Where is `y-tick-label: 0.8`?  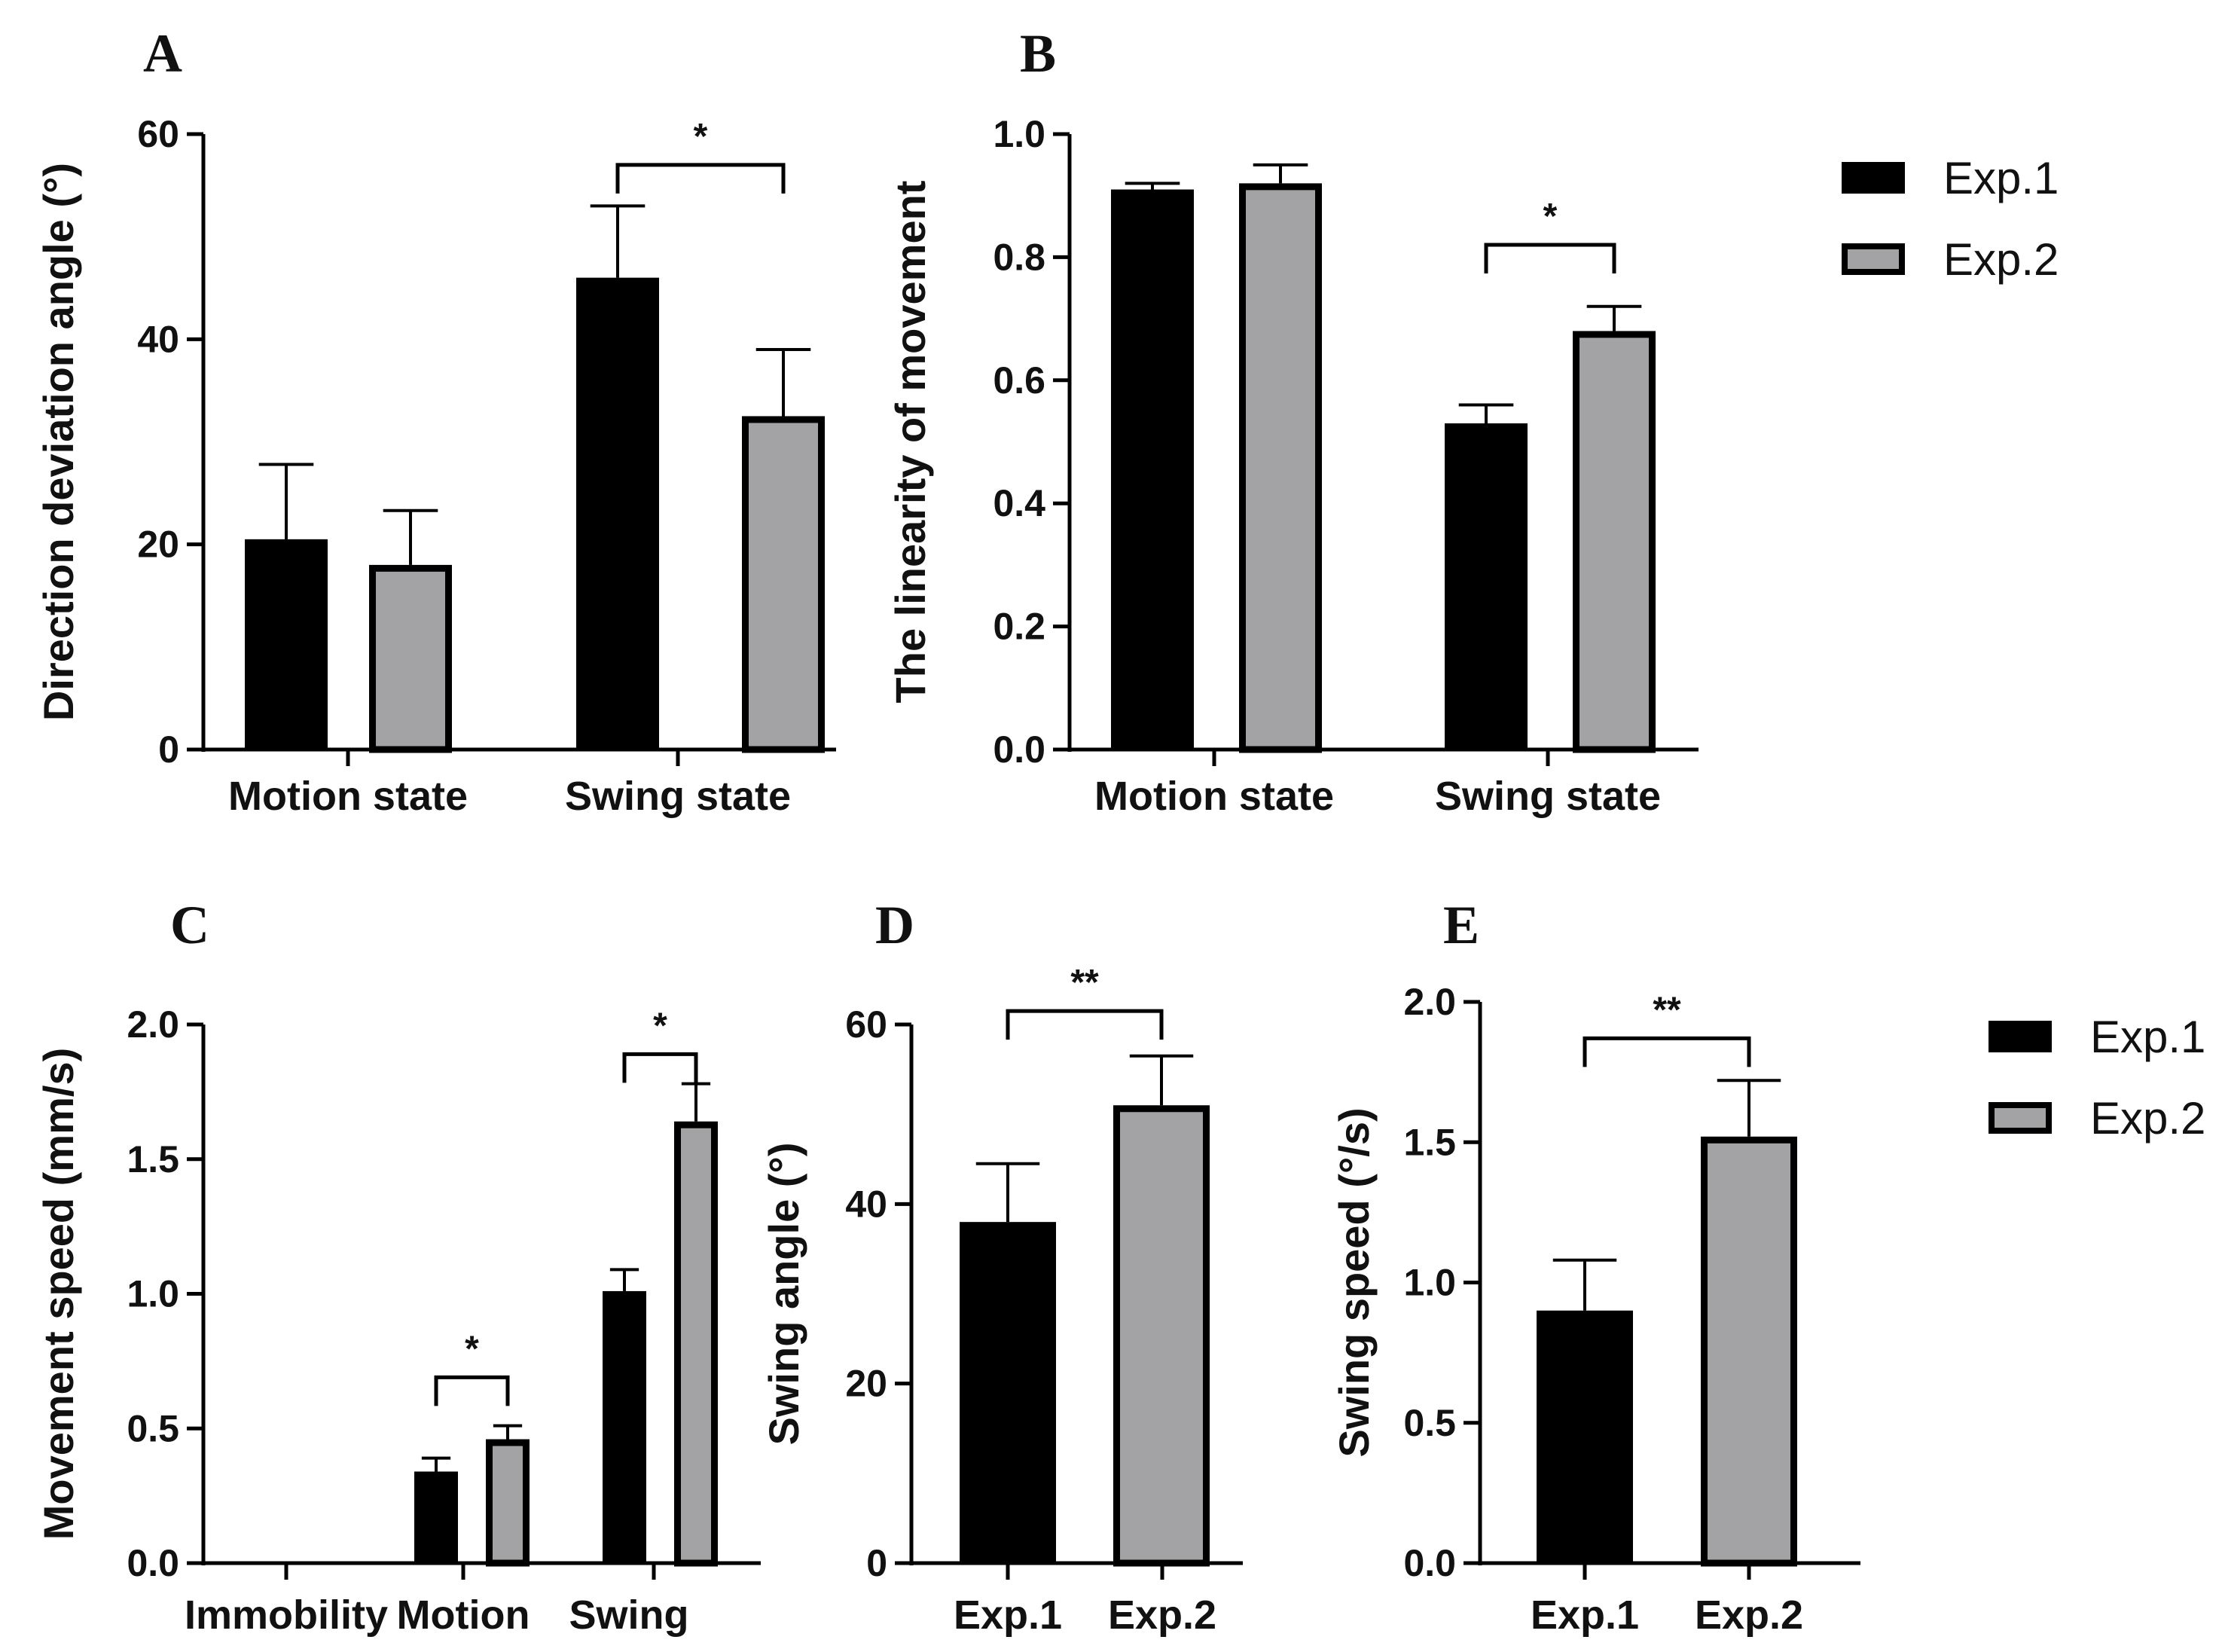 y-tick-label: 0.8 is located at coordinates (1019, 257).